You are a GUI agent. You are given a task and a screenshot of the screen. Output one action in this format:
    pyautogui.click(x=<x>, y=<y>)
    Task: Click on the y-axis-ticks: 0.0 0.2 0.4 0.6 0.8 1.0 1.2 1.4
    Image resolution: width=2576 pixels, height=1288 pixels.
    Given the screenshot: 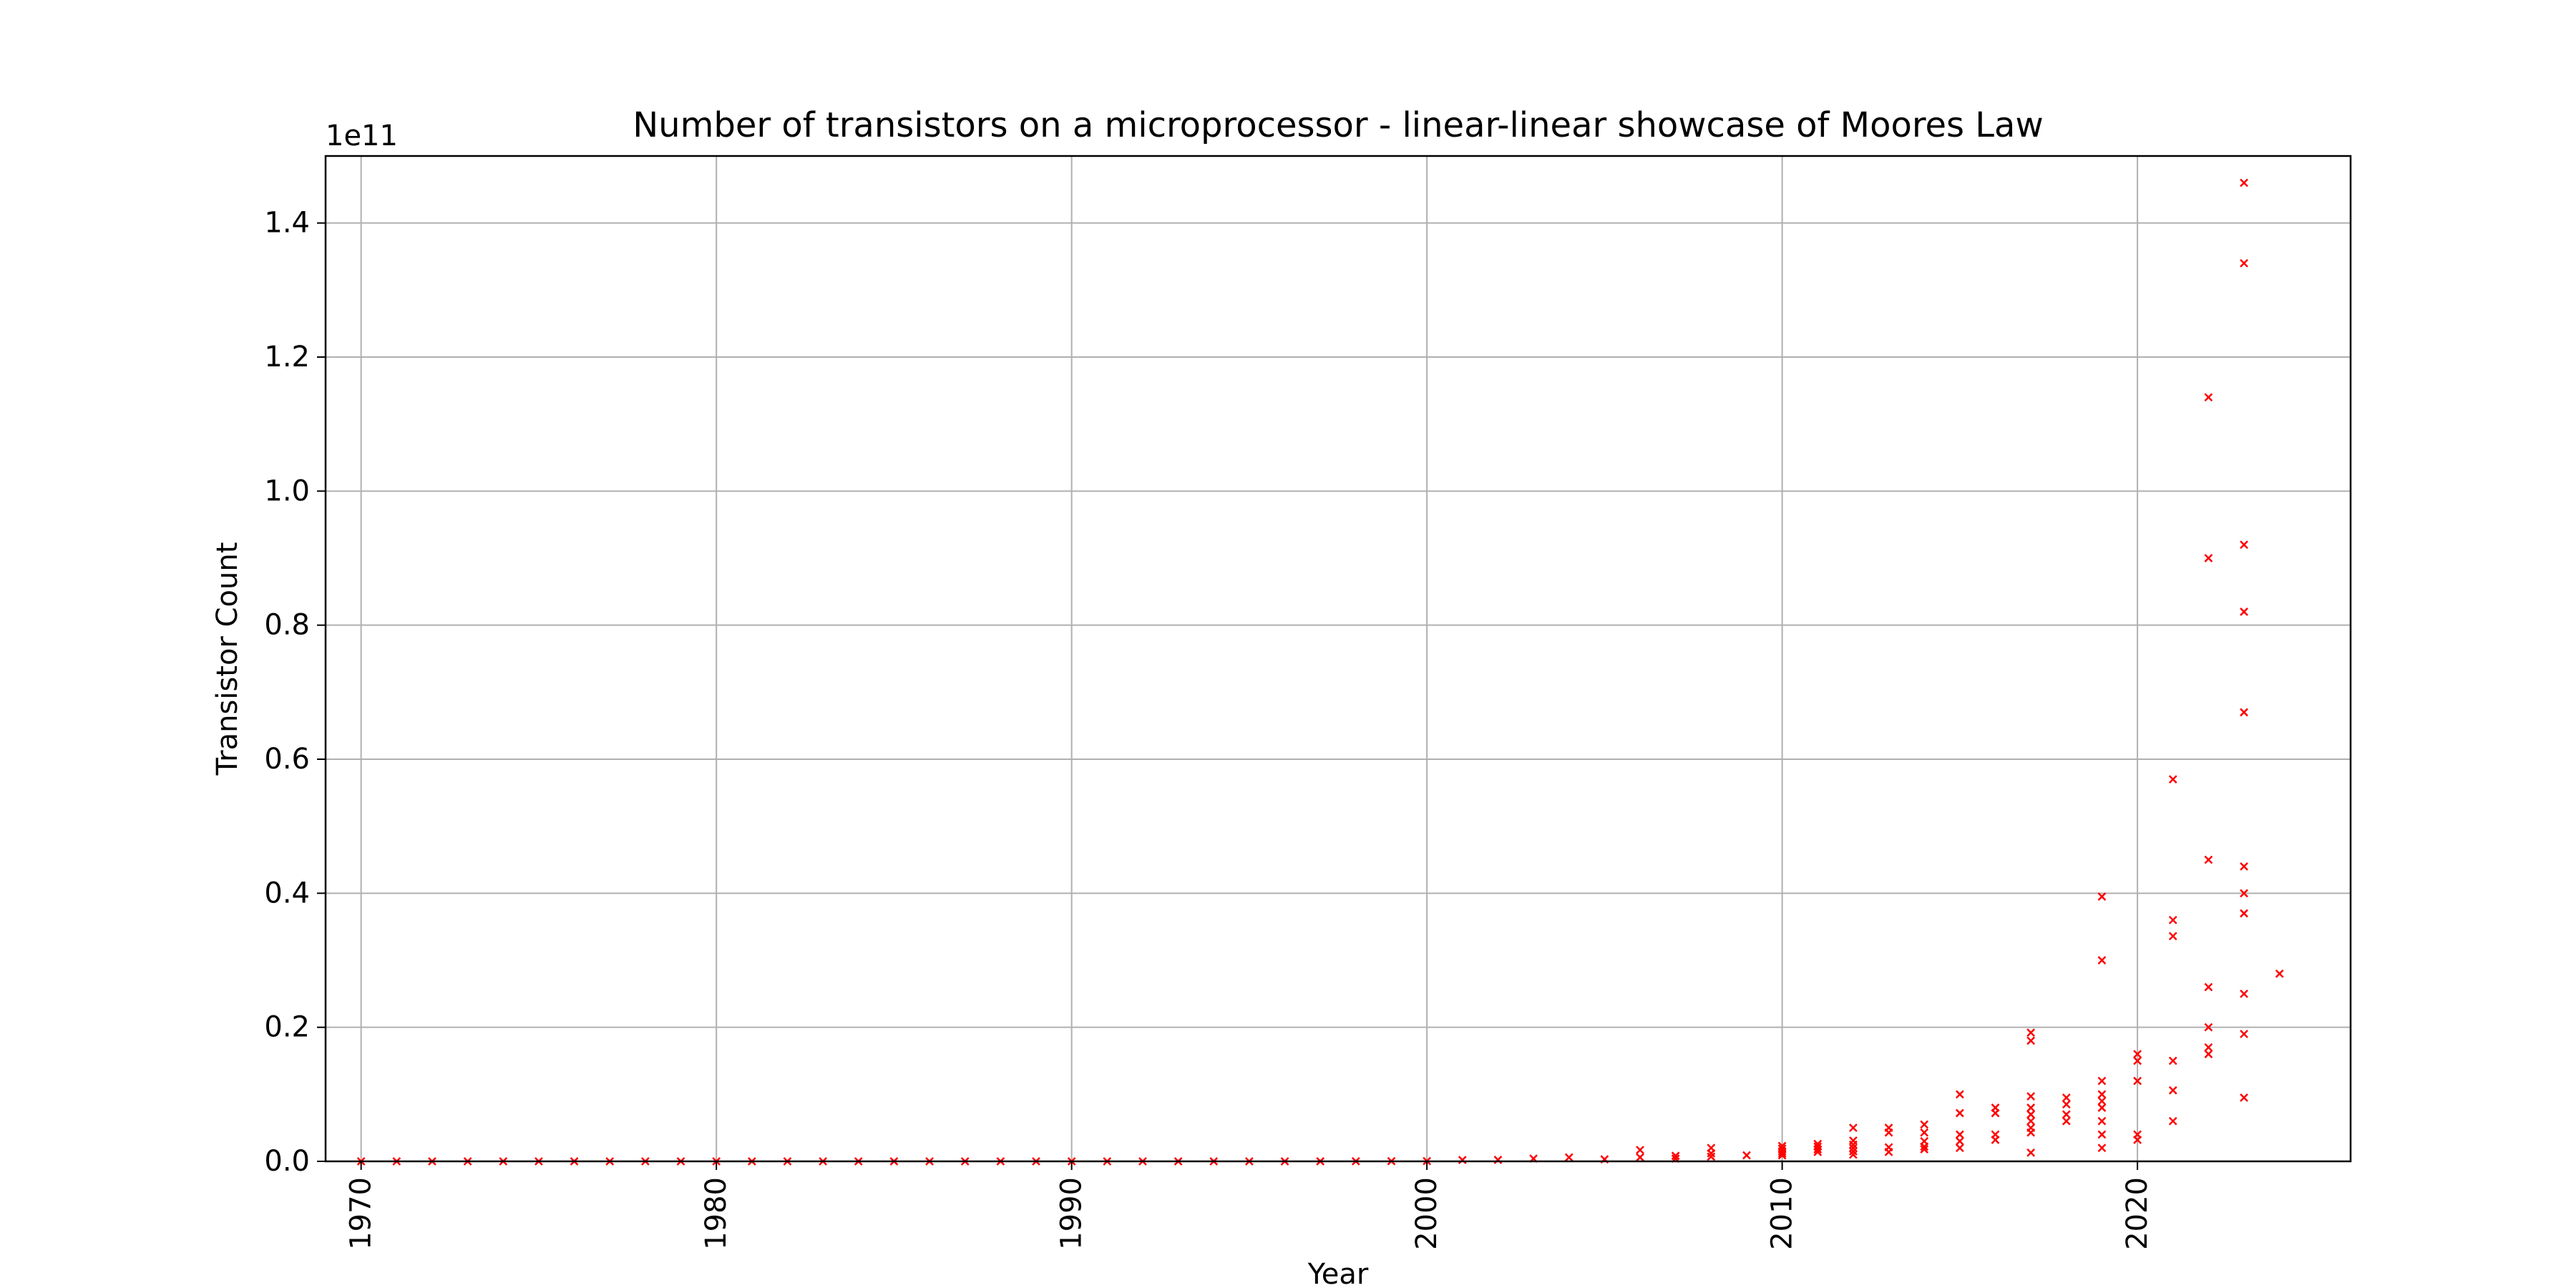 What is the action you would take?
    pyautogui.click(x=295, y=692)
    